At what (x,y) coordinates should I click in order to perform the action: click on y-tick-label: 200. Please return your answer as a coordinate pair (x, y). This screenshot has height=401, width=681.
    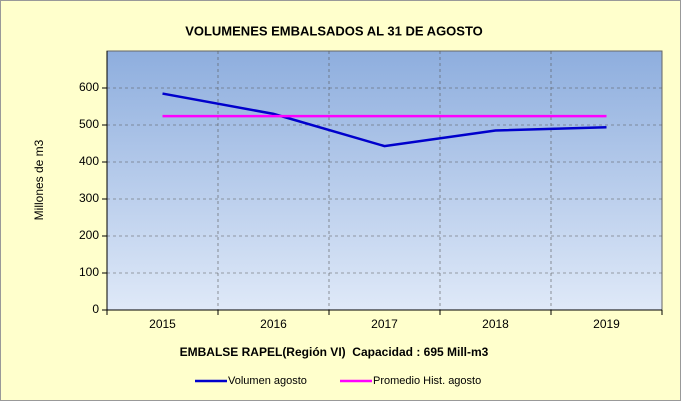
    Looking at the image, I should click on (89, 235).